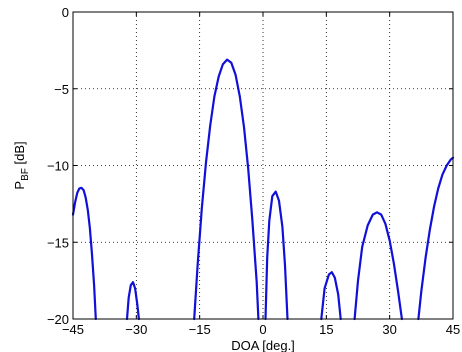 The width and height of the screenshot is (462, 352). Describe the element at coordinates (61, 89) in the screenshot. I see `y-tick-label: −5` at that location.